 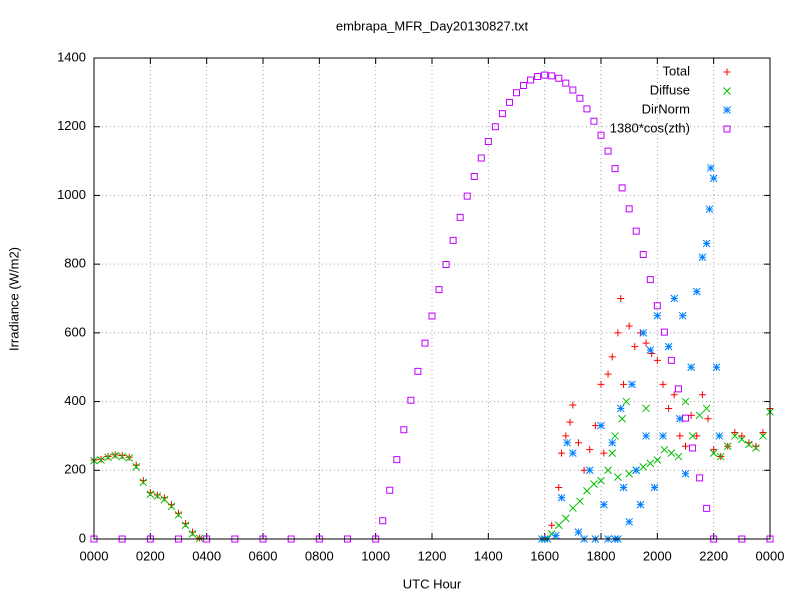 I want to click on y-axis-label: Irradiance (W/m2), so click(x=13, y=299).